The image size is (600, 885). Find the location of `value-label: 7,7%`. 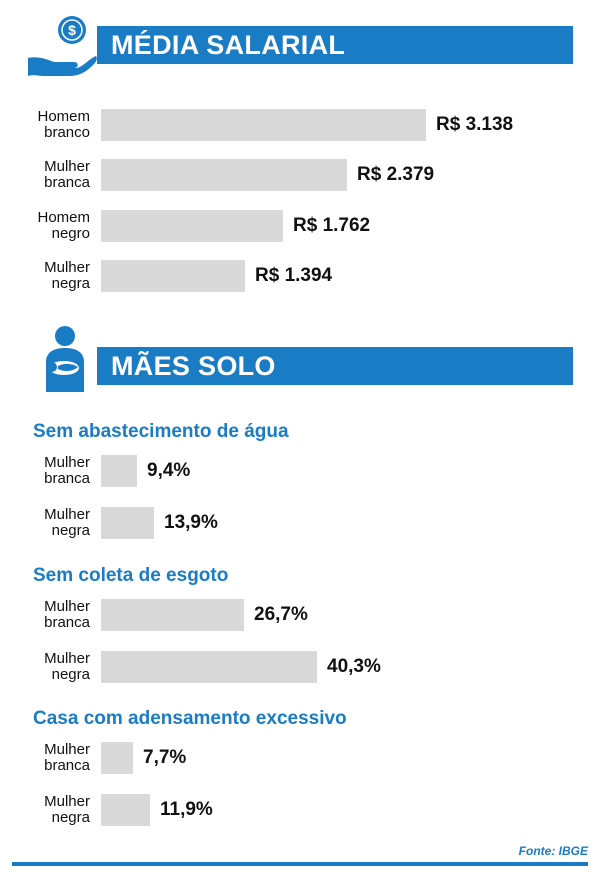

value-label: 7,7% is located at coordinates (165, 757).